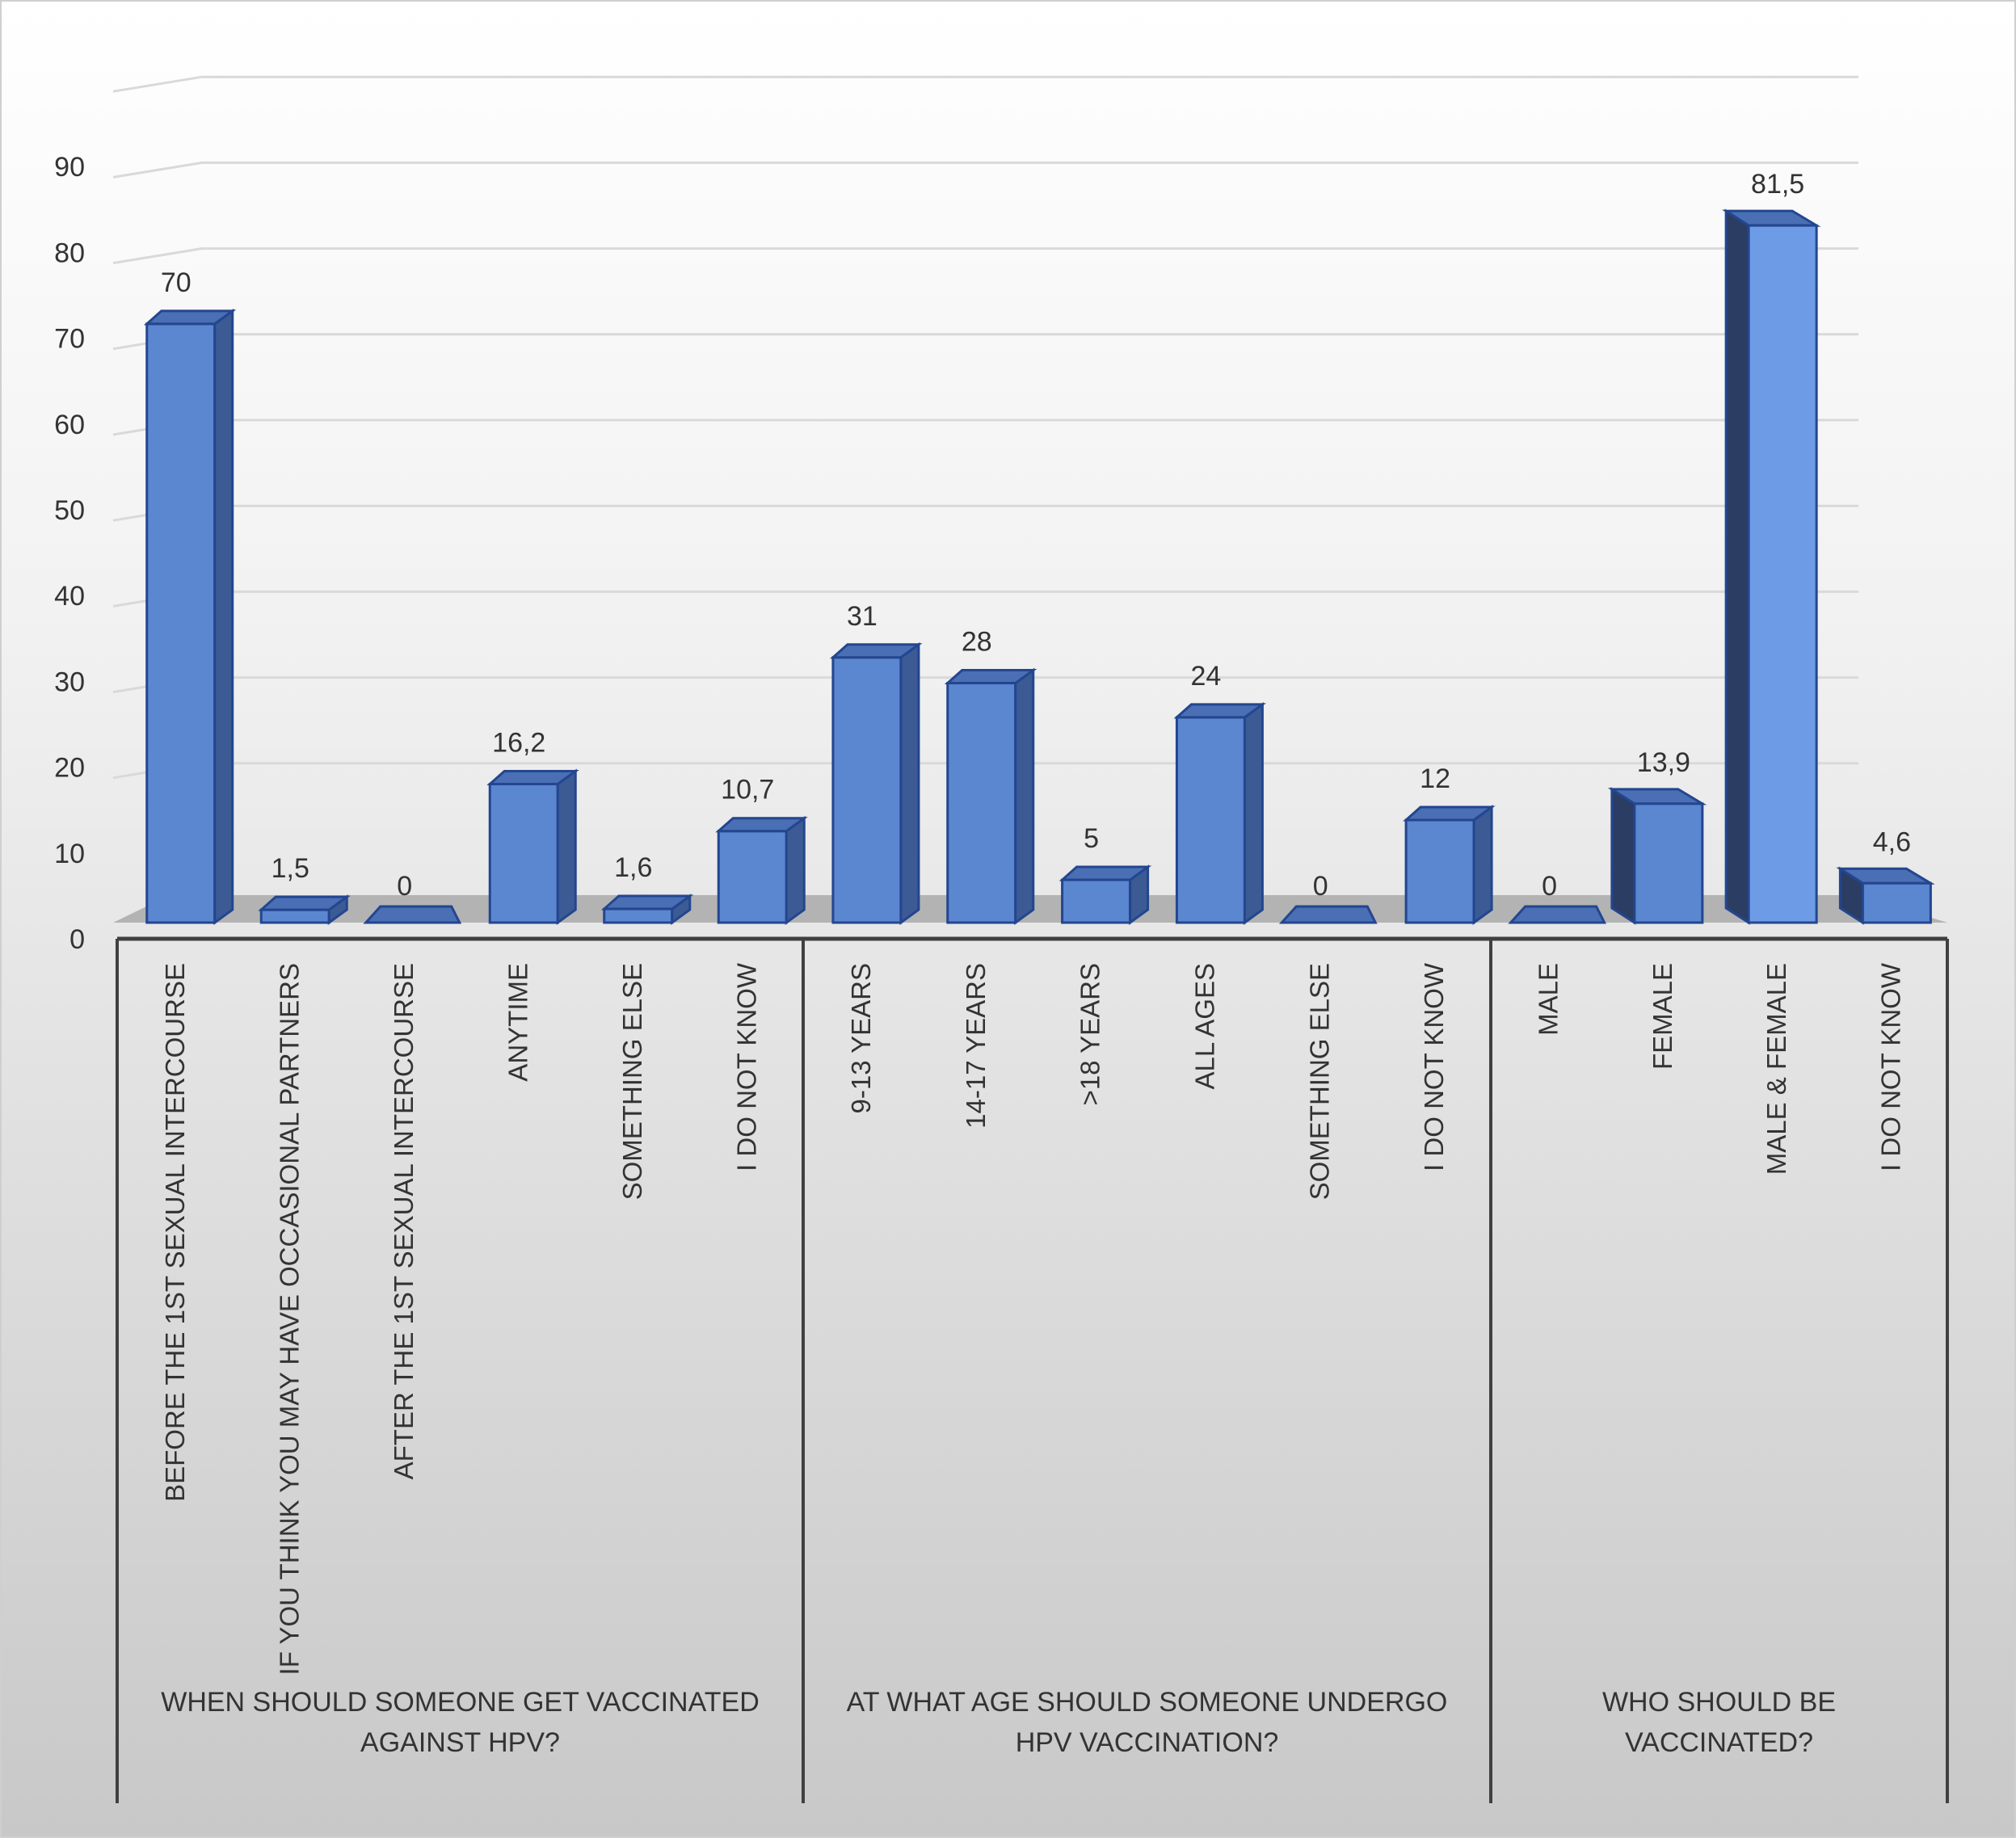  Describe the element at coordinates (1320, 887) in the screenshot. I see `data-label-at-what-age-should-someo-something-else: 0` at that location.